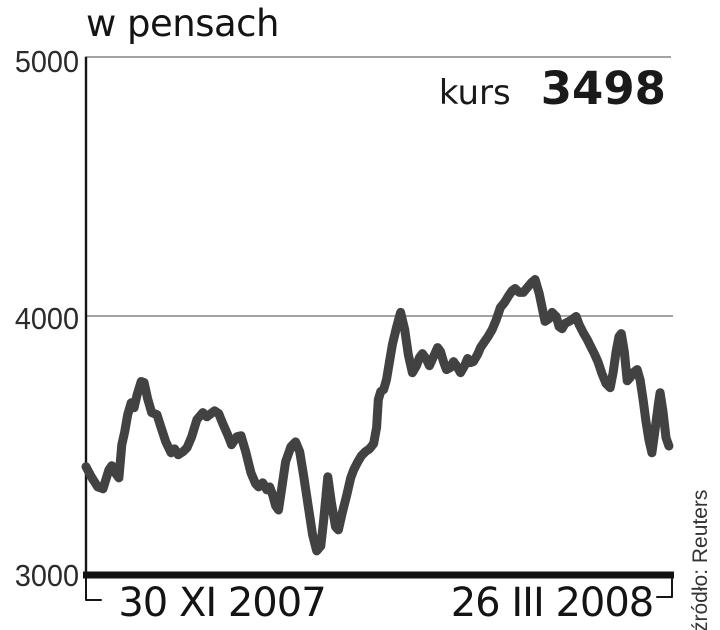  I want to click on x-axis-tick-start-date: 30 XI 2007, so click(222, 603).